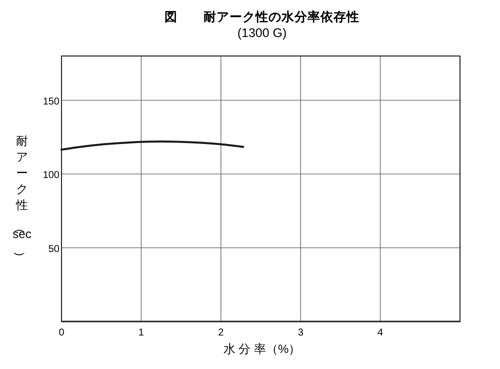 This screenshot has height=369, width=500. Describe the element at coordinates (141, 333) in the screenshot. I see `x-tick-label: 1` at that location.